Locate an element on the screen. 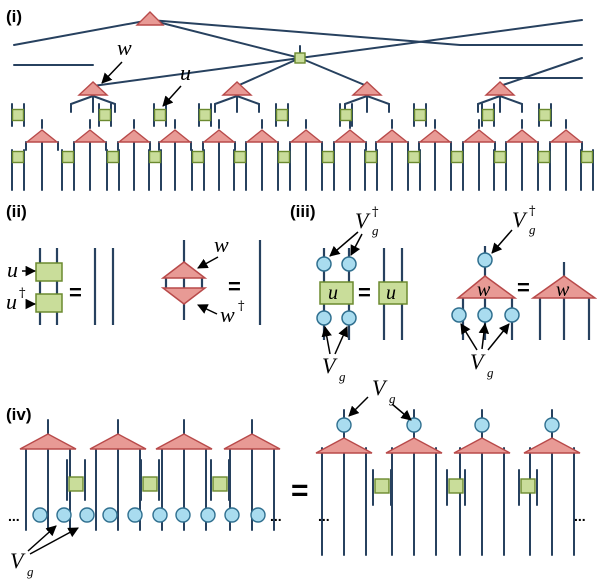 The width and height of the screenshot is (597, 583). panel-ii-label: (ii) is located at coordinates (16, 211).